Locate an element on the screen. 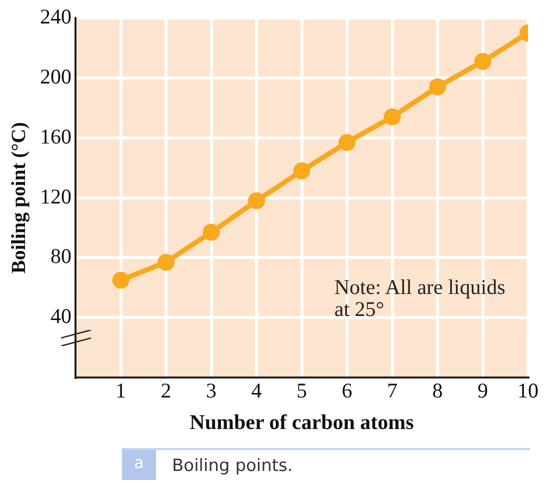  y-tick-label: 80 is located at coordinates (61, 256).